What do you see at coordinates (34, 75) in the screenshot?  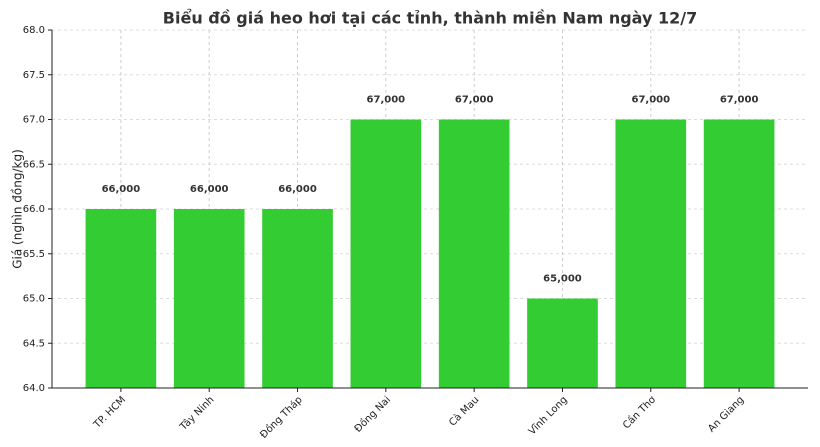 I see `y-tick-label: 67.5` at bounding box center [34, 75].